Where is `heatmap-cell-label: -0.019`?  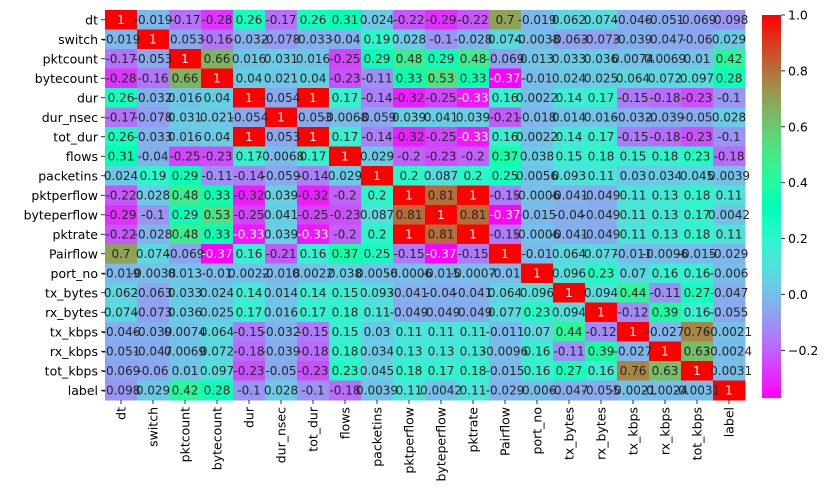 heatmap-cell-label: -0.019 is located at coordinates (537, 20).